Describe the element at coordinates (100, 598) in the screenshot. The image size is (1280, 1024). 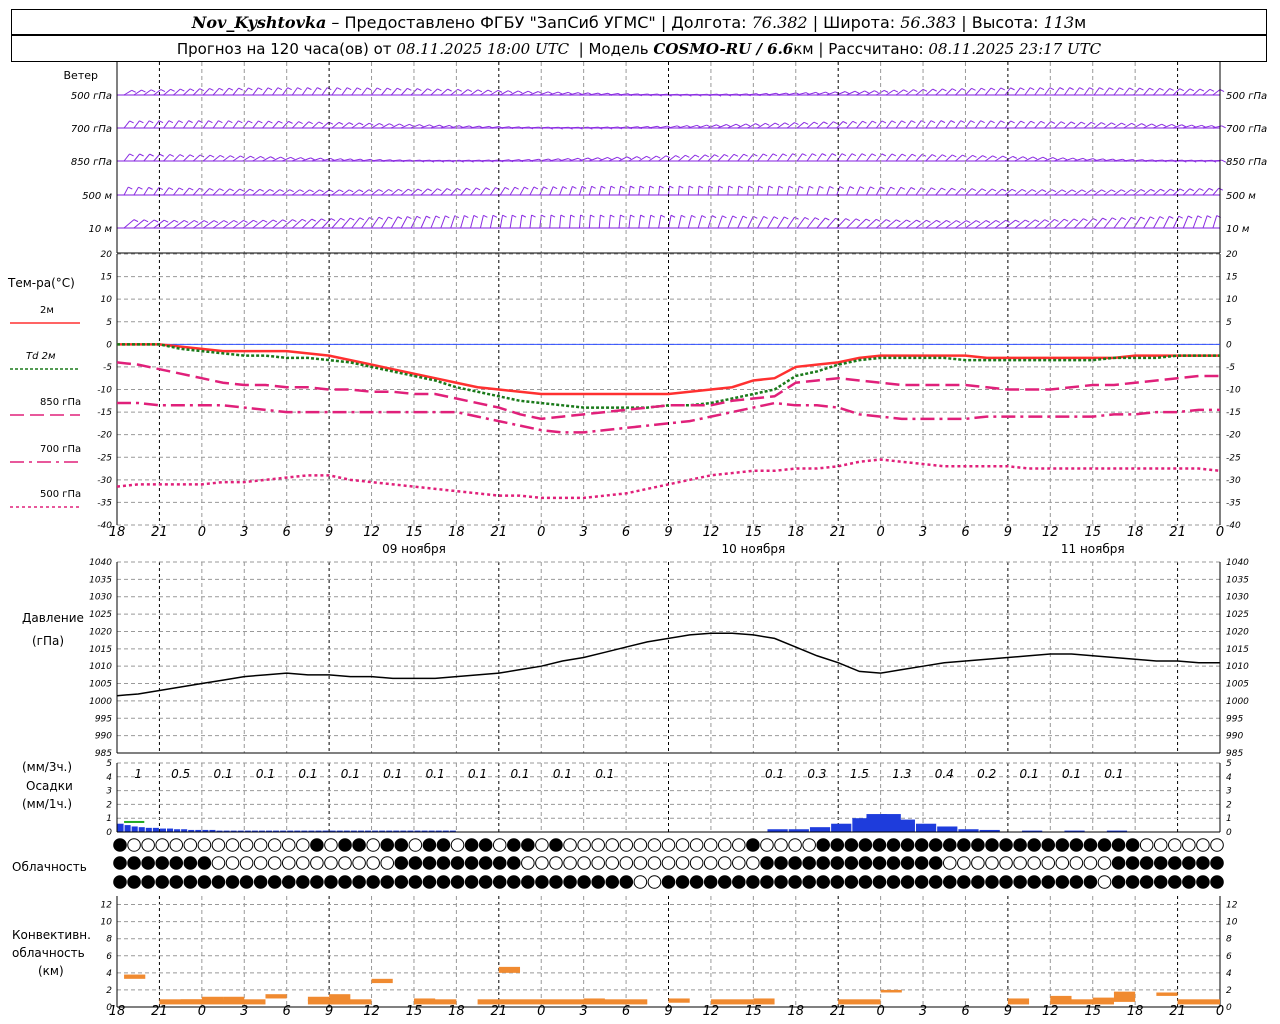
I see `pres-tick-left: 1030` at that location.